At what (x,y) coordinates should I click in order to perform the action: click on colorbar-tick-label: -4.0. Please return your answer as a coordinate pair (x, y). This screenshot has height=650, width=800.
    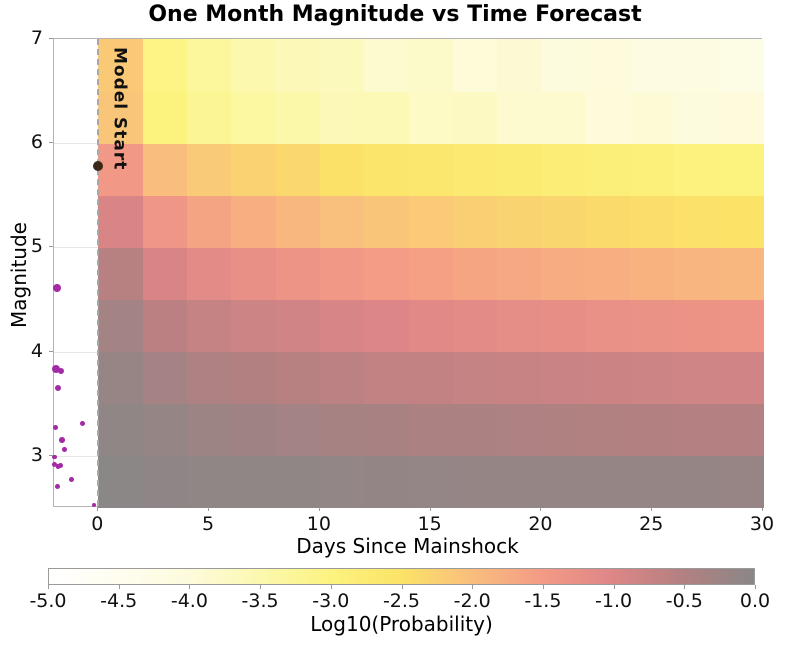
    Looking at the image, I should click on (189, 601).